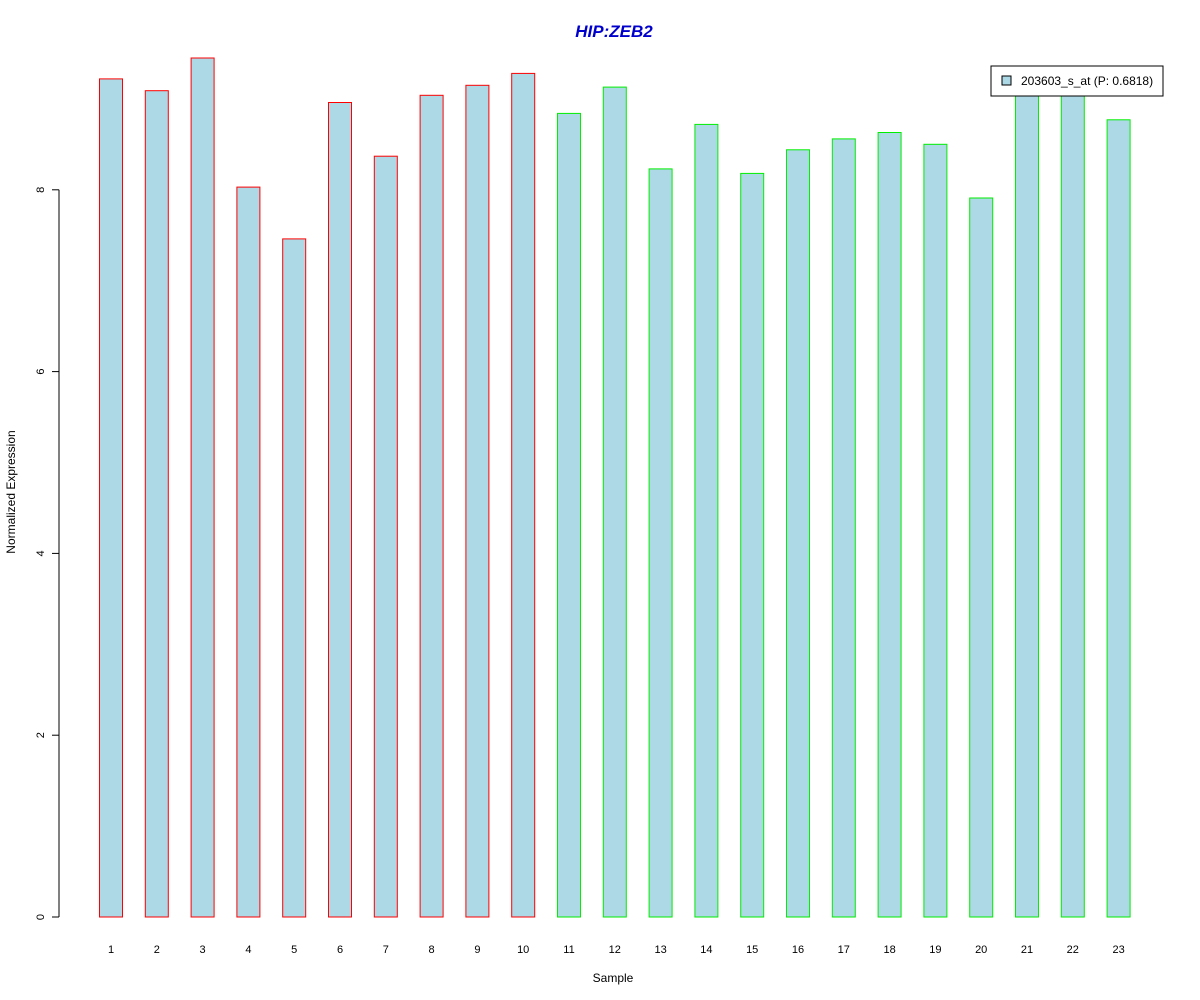  I want to click on x-tick-label: 2, so click(157, 950).